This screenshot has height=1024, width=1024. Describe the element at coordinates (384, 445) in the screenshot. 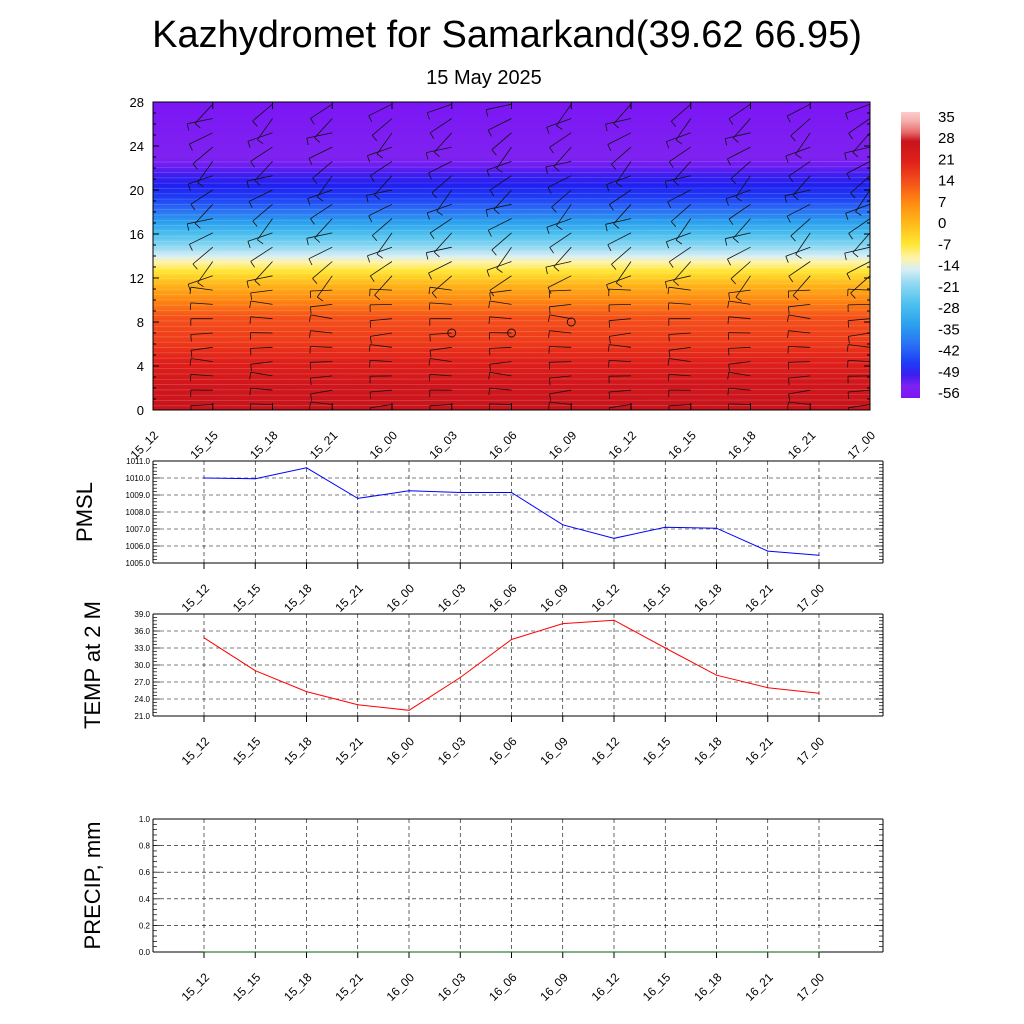

I see `heatmap-x-tick-label: 16_00` at that location.